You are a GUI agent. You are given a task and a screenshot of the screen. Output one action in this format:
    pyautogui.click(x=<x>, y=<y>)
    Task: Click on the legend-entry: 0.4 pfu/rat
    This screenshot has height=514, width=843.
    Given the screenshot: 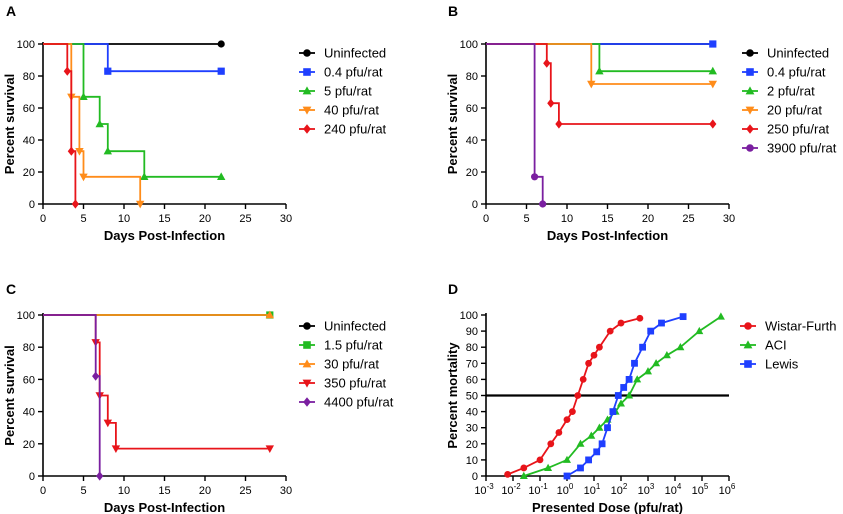 What is the action you would take?
    pyautogui.click(x=341, y=72)
    